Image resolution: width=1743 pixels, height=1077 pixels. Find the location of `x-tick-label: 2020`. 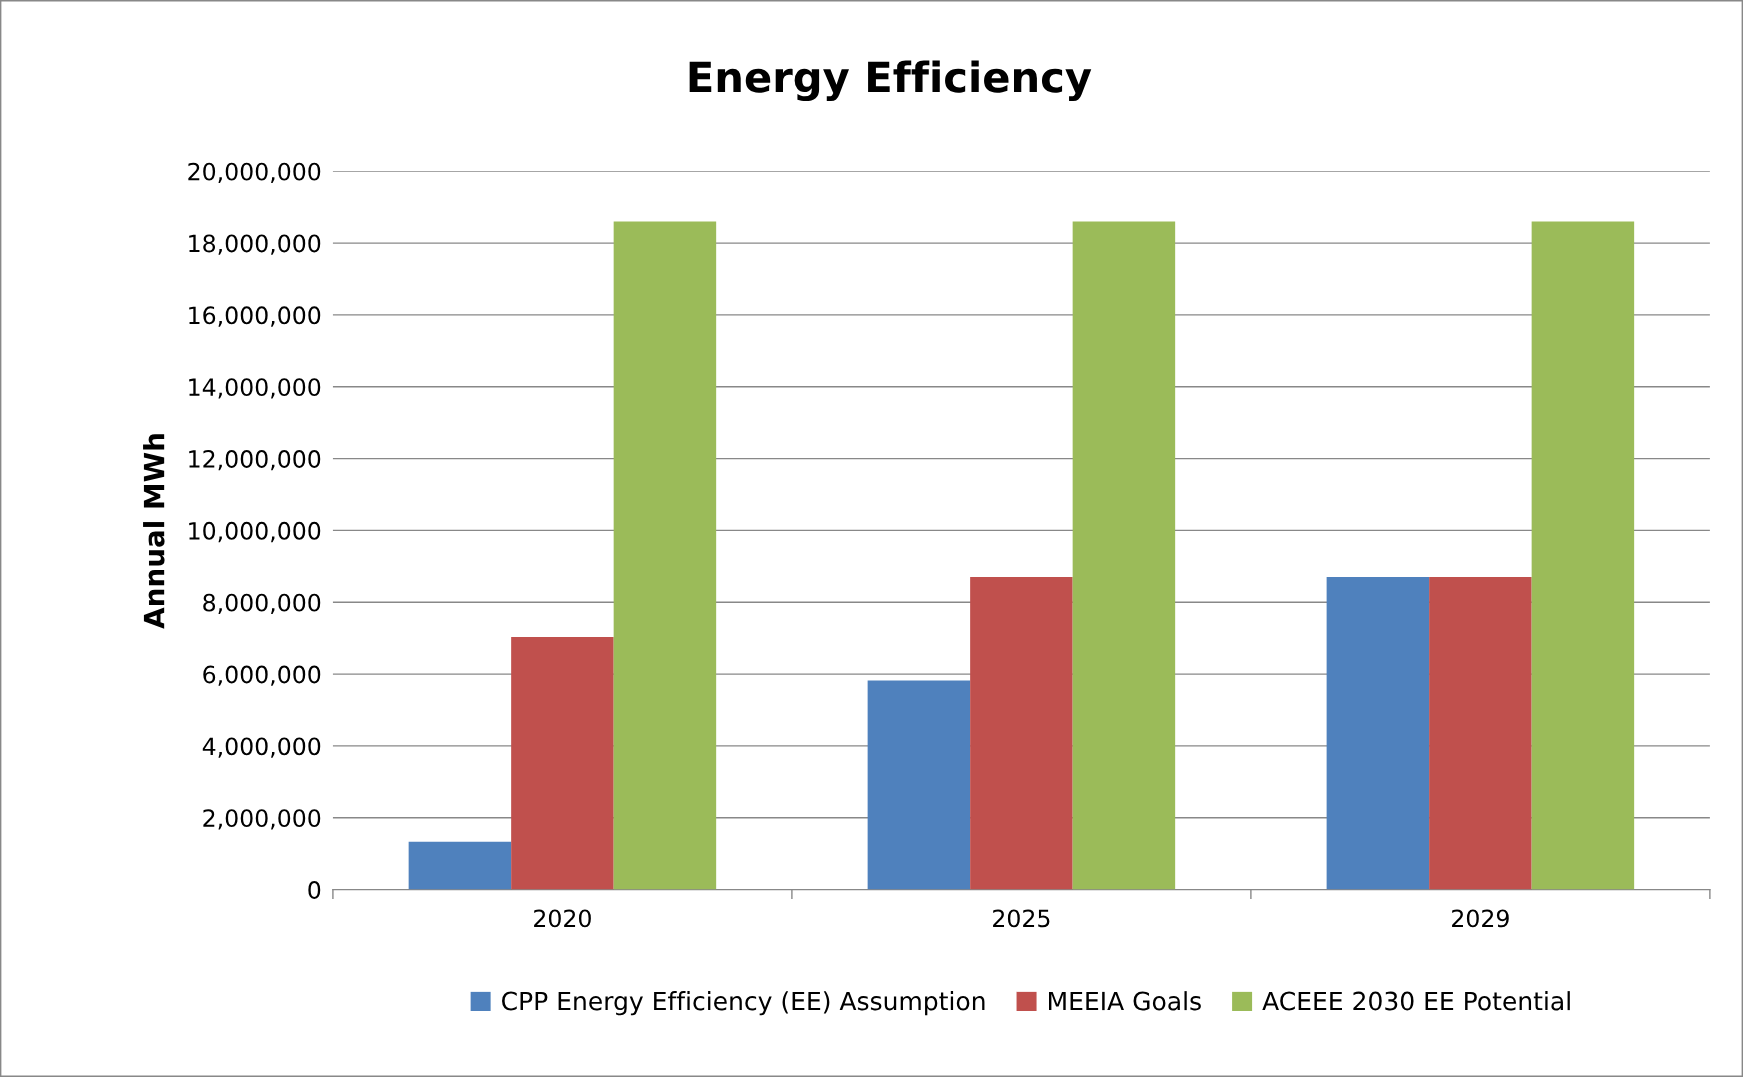

x-tick-label: 2020 is located at coordinates (562, 918).